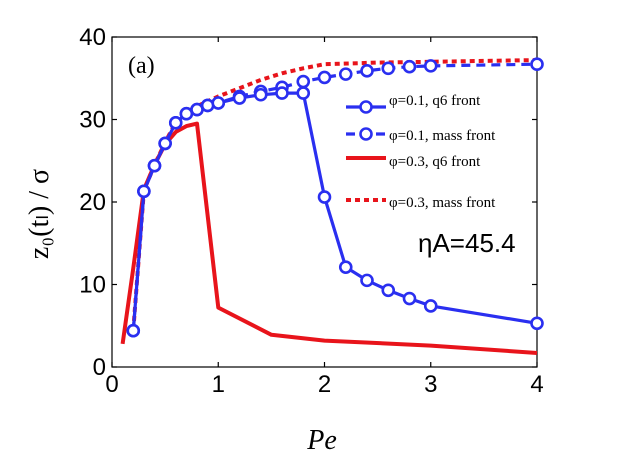  Describe the element at coordinates (442, 203) in the screenshot. I see `legend-label: φ=0.3, mass front` at that location.